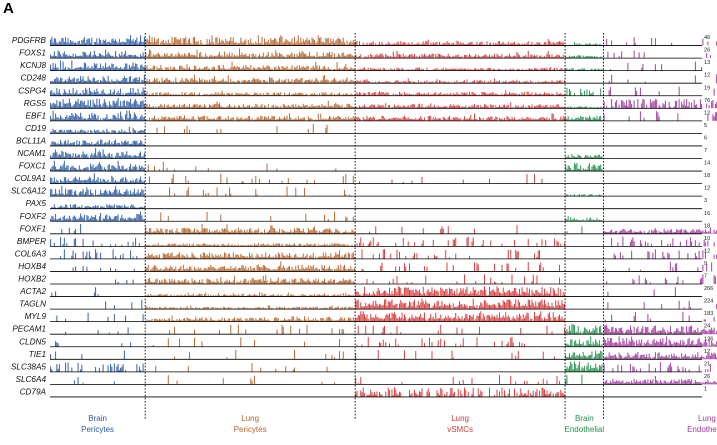 This screenshot has height=445, width=717. I want to click on gene-label: FOXC1, so click(32, 166).